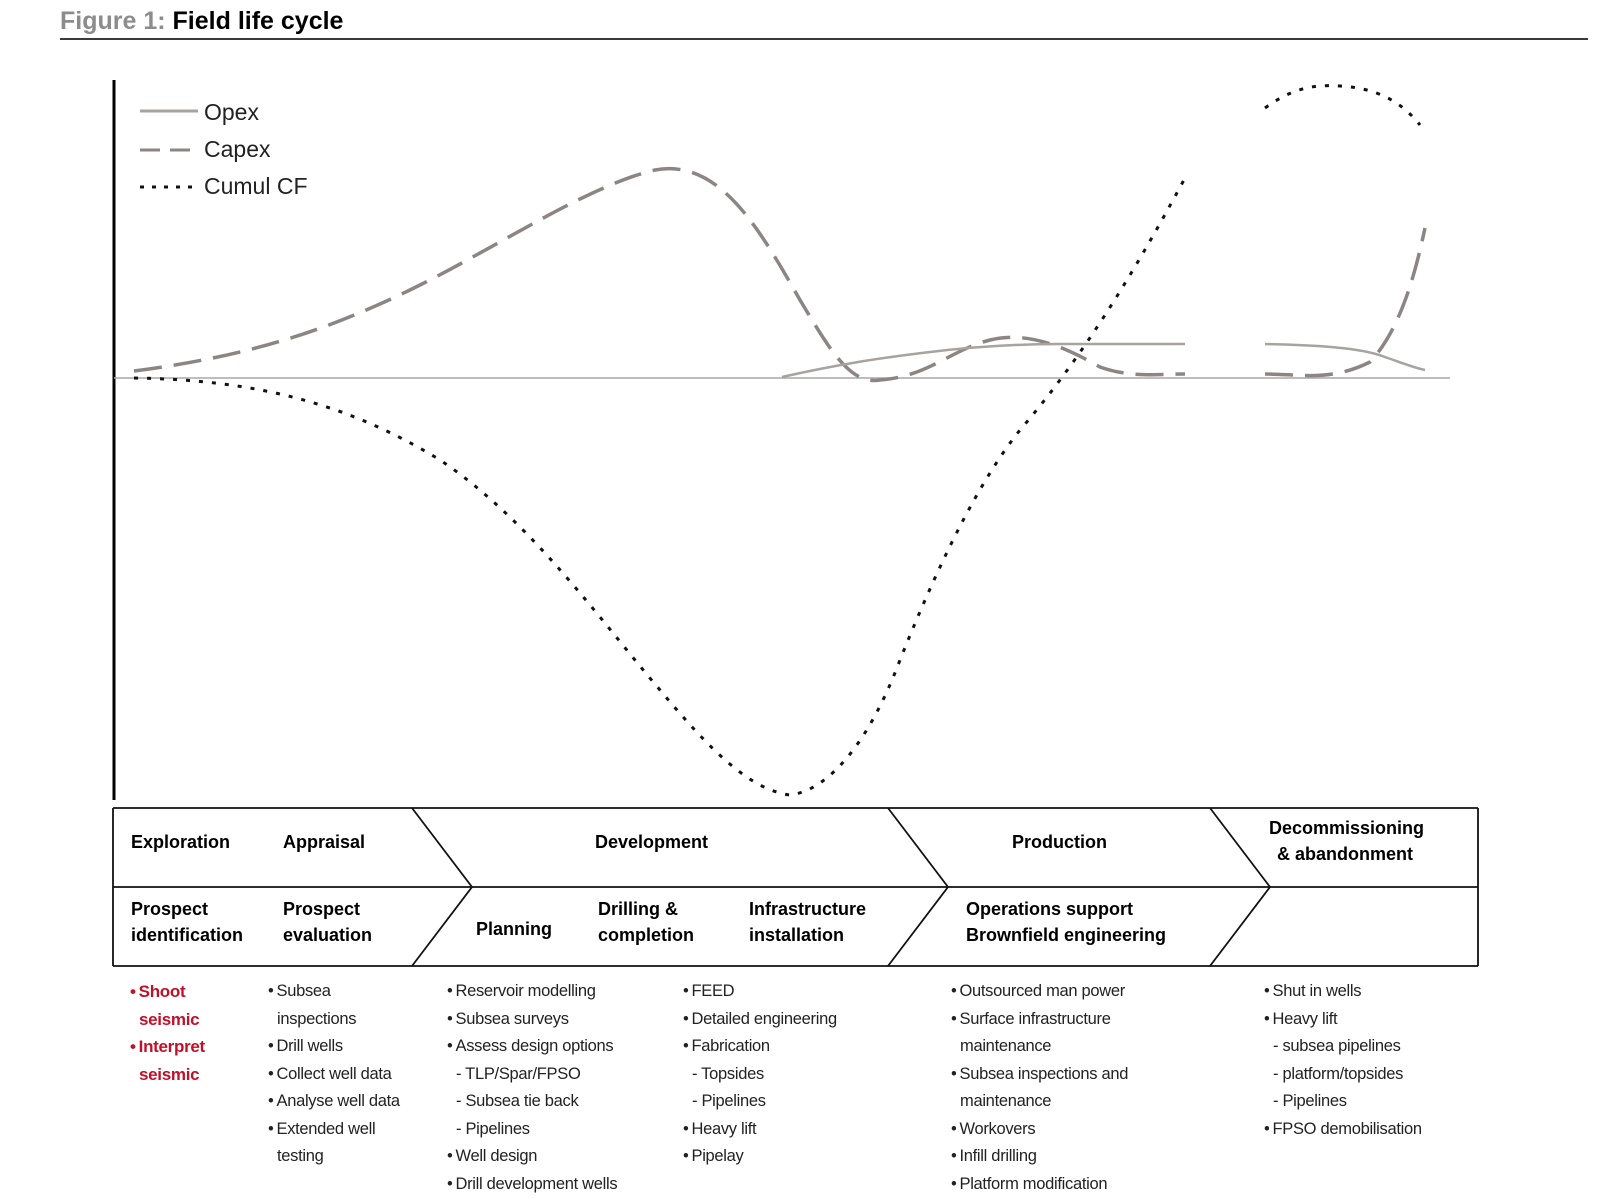 Image resolution: width=1600 pixels, height=1199 pixels. Describe the element at coordinates (334, 1047) in the screenshot. I see `task-item: Drill wells` at that location.